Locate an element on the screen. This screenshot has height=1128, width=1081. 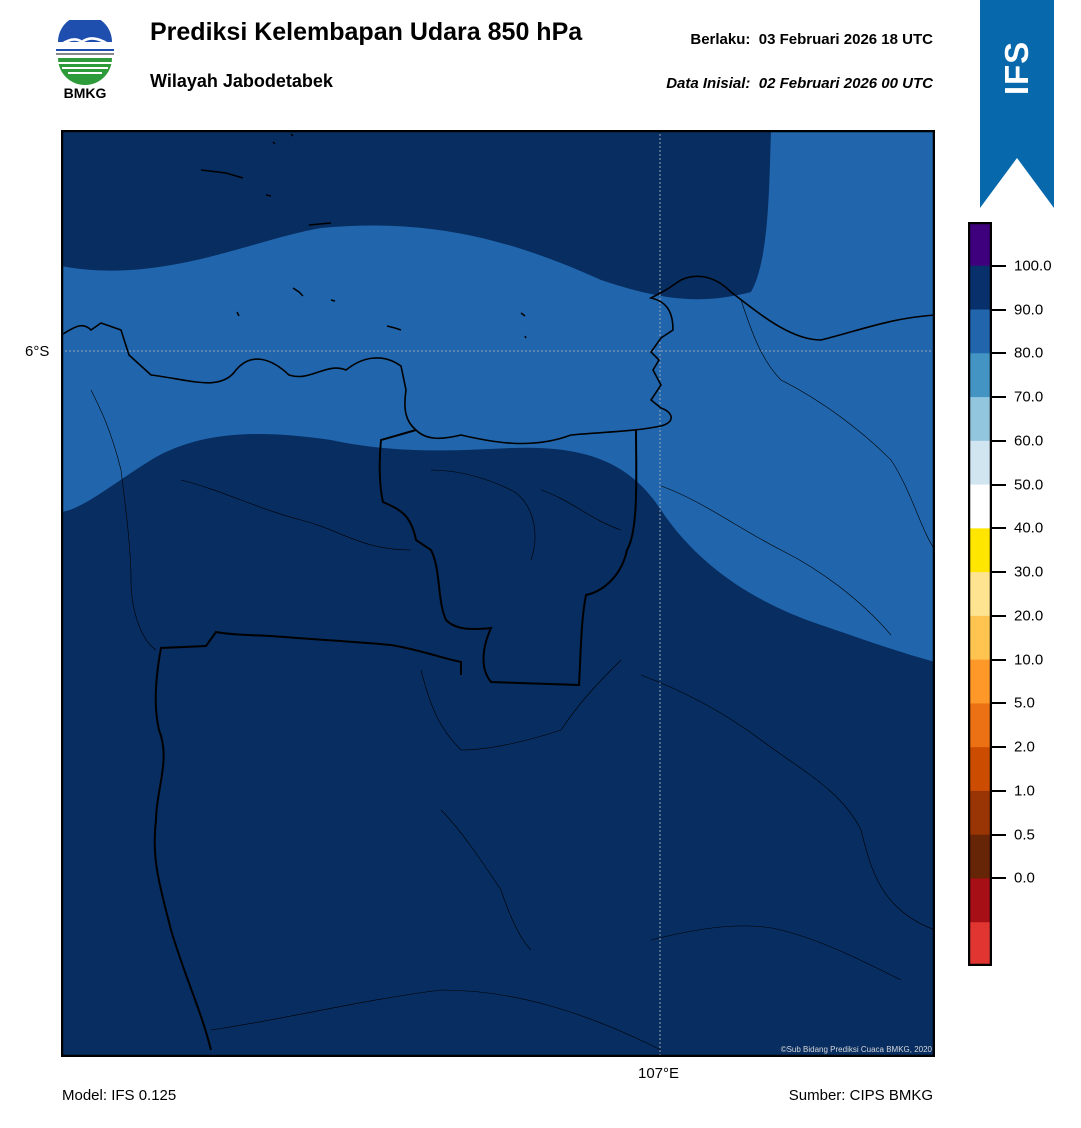
longitude-label: 107°E is located at coordinates (659, 1073).